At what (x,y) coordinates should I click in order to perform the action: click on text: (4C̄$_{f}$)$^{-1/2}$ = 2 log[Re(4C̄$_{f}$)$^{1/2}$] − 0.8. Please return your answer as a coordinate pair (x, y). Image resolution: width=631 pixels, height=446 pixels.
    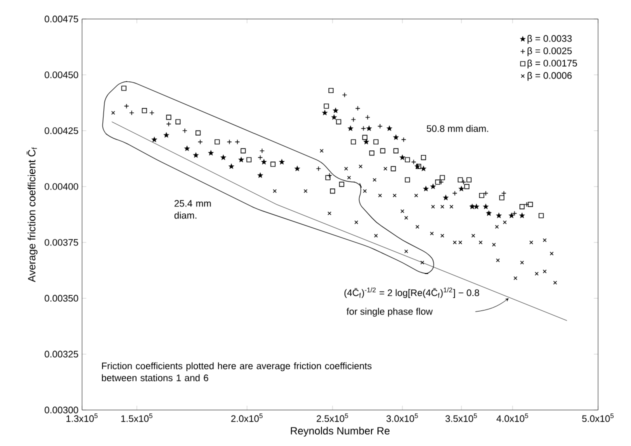
    Looking at the image, I should click on (412, 292).